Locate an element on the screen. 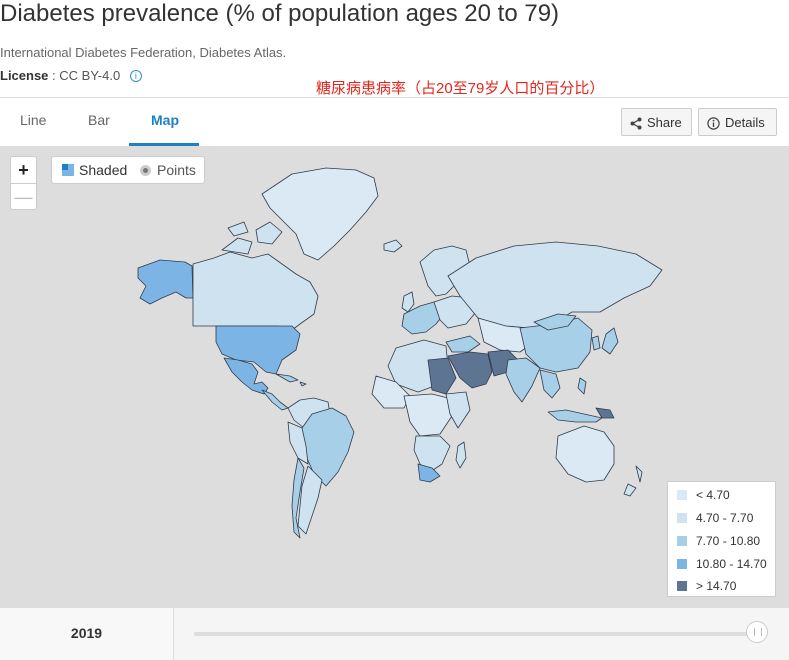 The height and width of the screenshot is (660, 789). region-alaska is located at coordinates (165, 282).